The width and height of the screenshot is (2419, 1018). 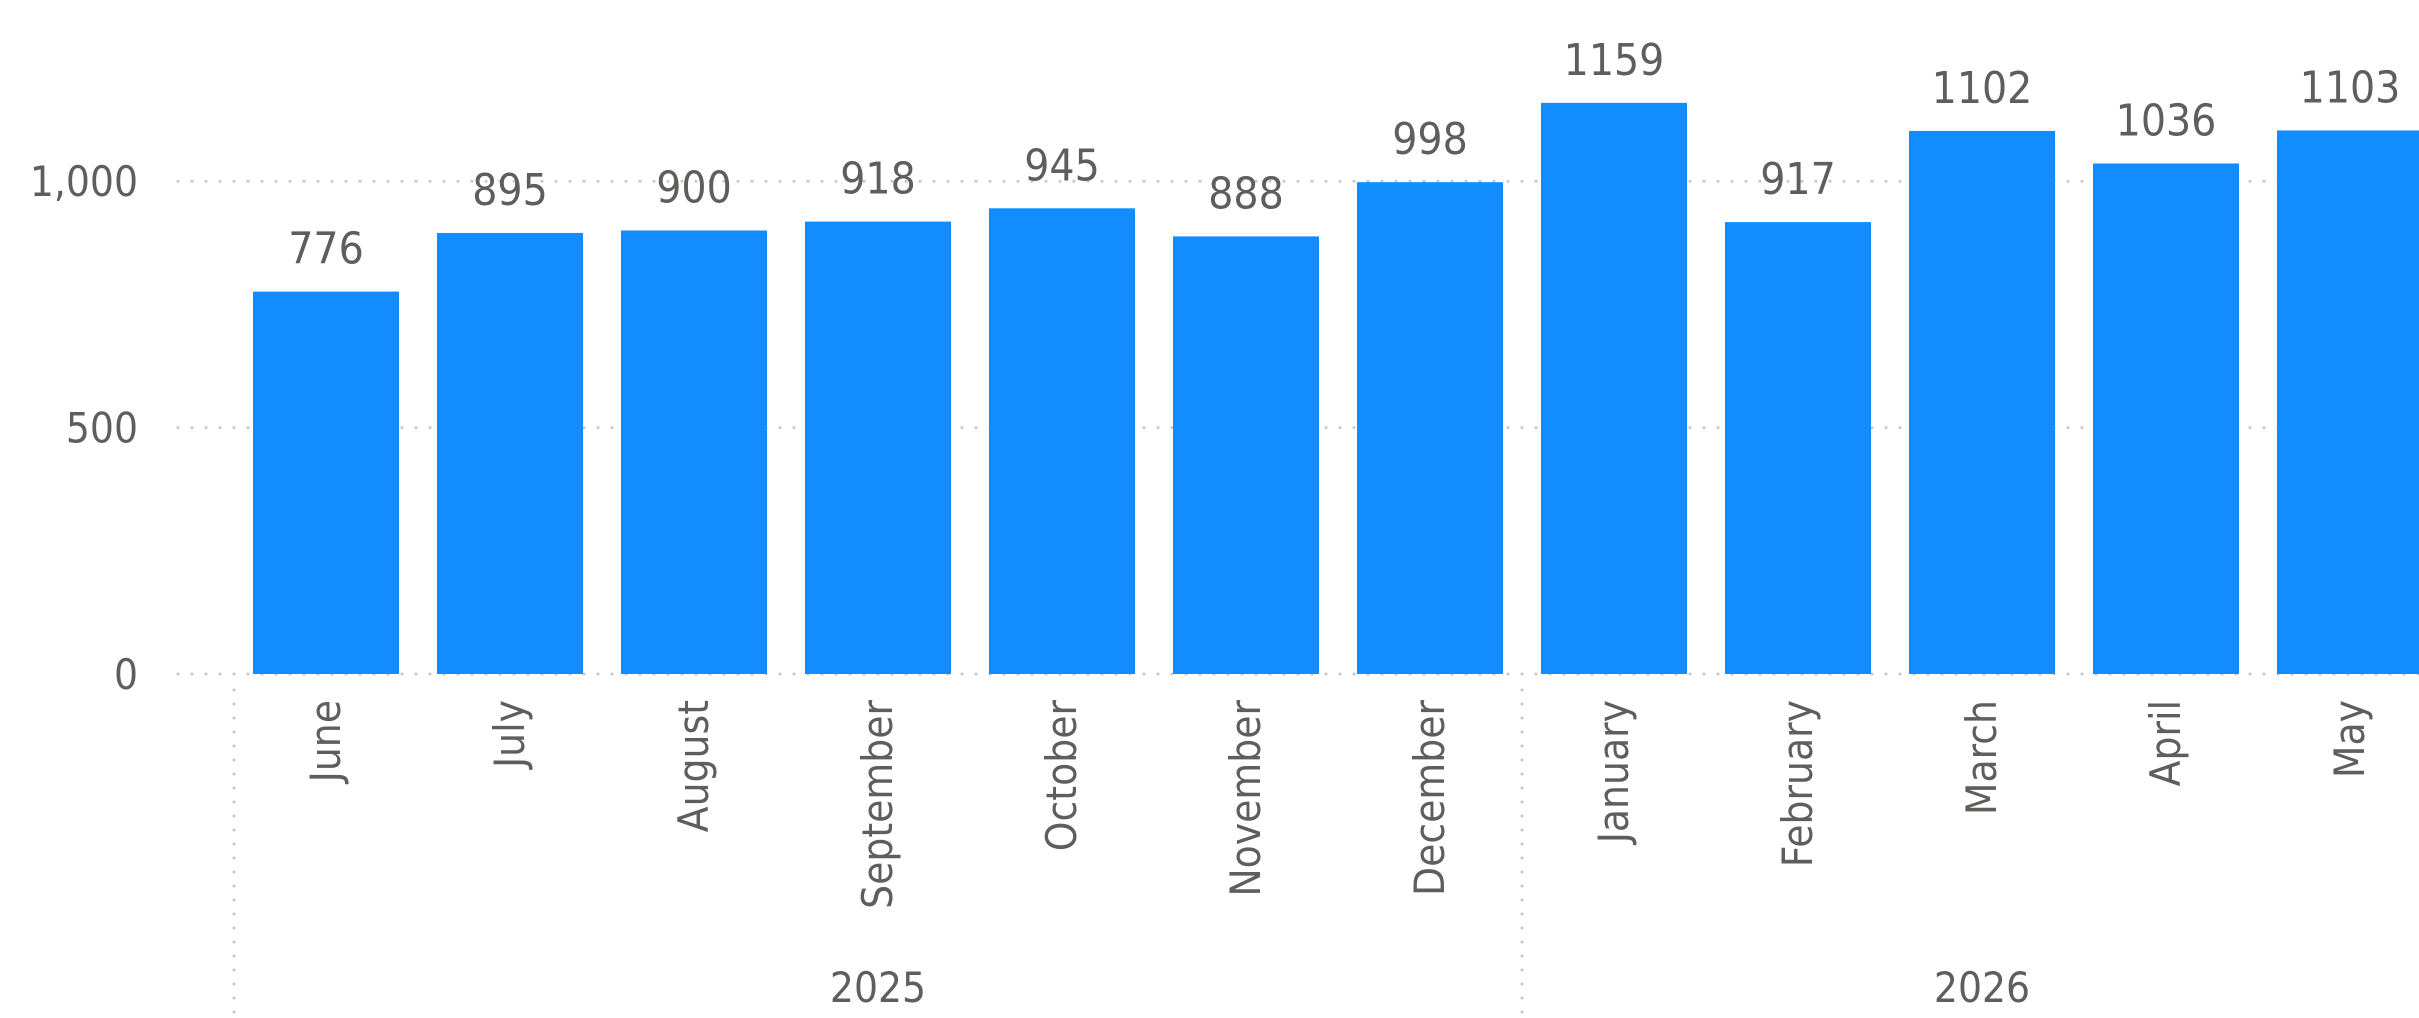 What do you see at coordinates (1982, 88) in the screenshot?
I see `data-label: 1102` at bounding box center [1982, 88].